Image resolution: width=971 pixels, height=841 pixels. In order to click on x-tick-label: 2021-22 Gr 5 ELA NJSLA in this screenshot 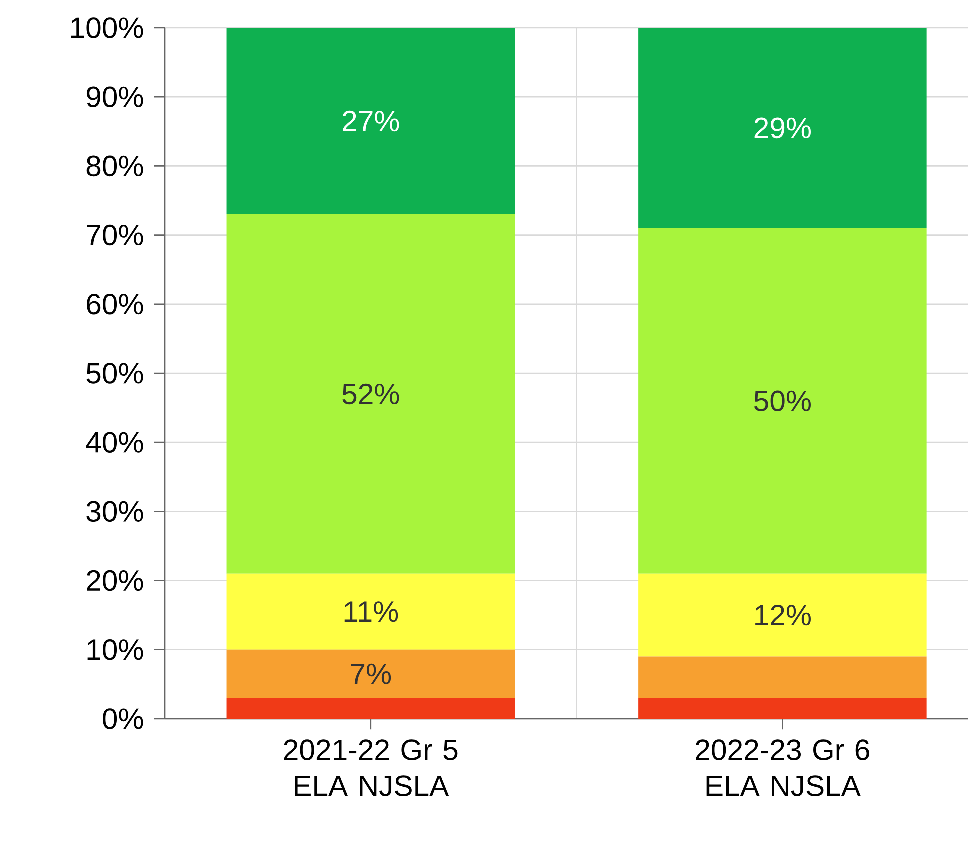, I will do `click(371, 768)`.